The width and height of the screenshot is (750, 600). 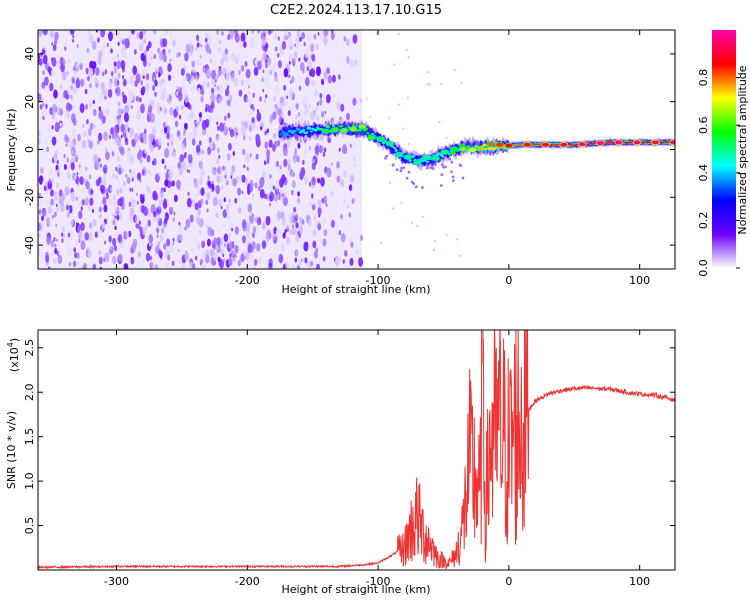 I want to click on colorbar-bar, so click(x=724, y=149).